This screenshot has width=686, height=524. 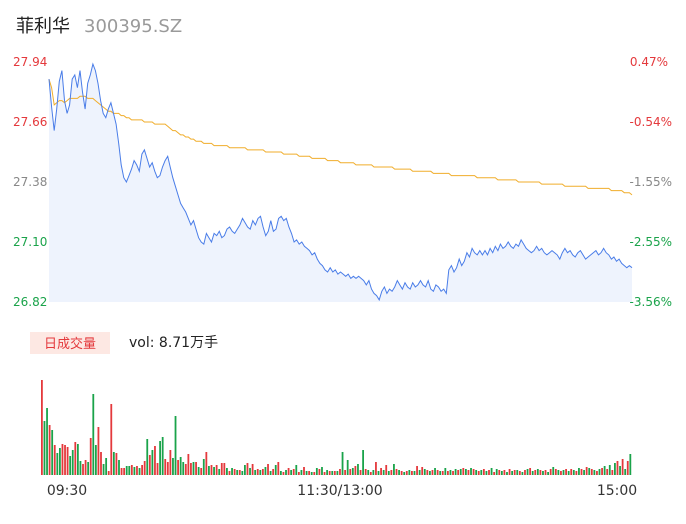 What do you see at coordinates (30, 62) in the screenshot?
I see `price-tick-0: 27.94` at bounding box center [30, 62].